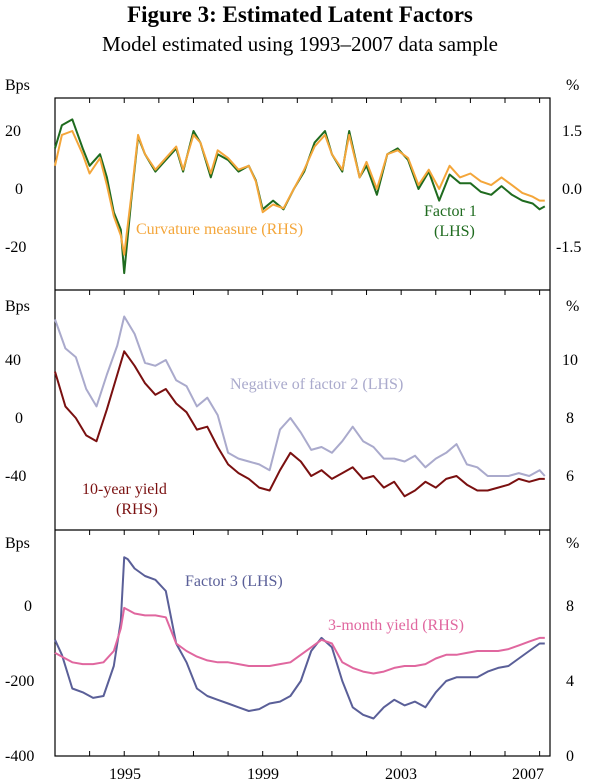 Image resolution: width=600 pixels, height=784 pixels. I want to click on middle-right-tick-8: 8, so click(570, 418).